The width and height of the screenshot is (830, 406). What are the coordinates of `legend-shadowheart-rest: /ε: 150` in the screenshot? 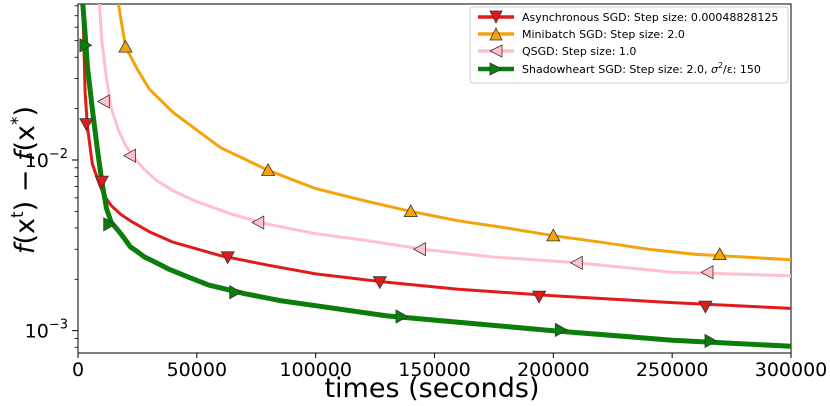 It's located at (742, 69).